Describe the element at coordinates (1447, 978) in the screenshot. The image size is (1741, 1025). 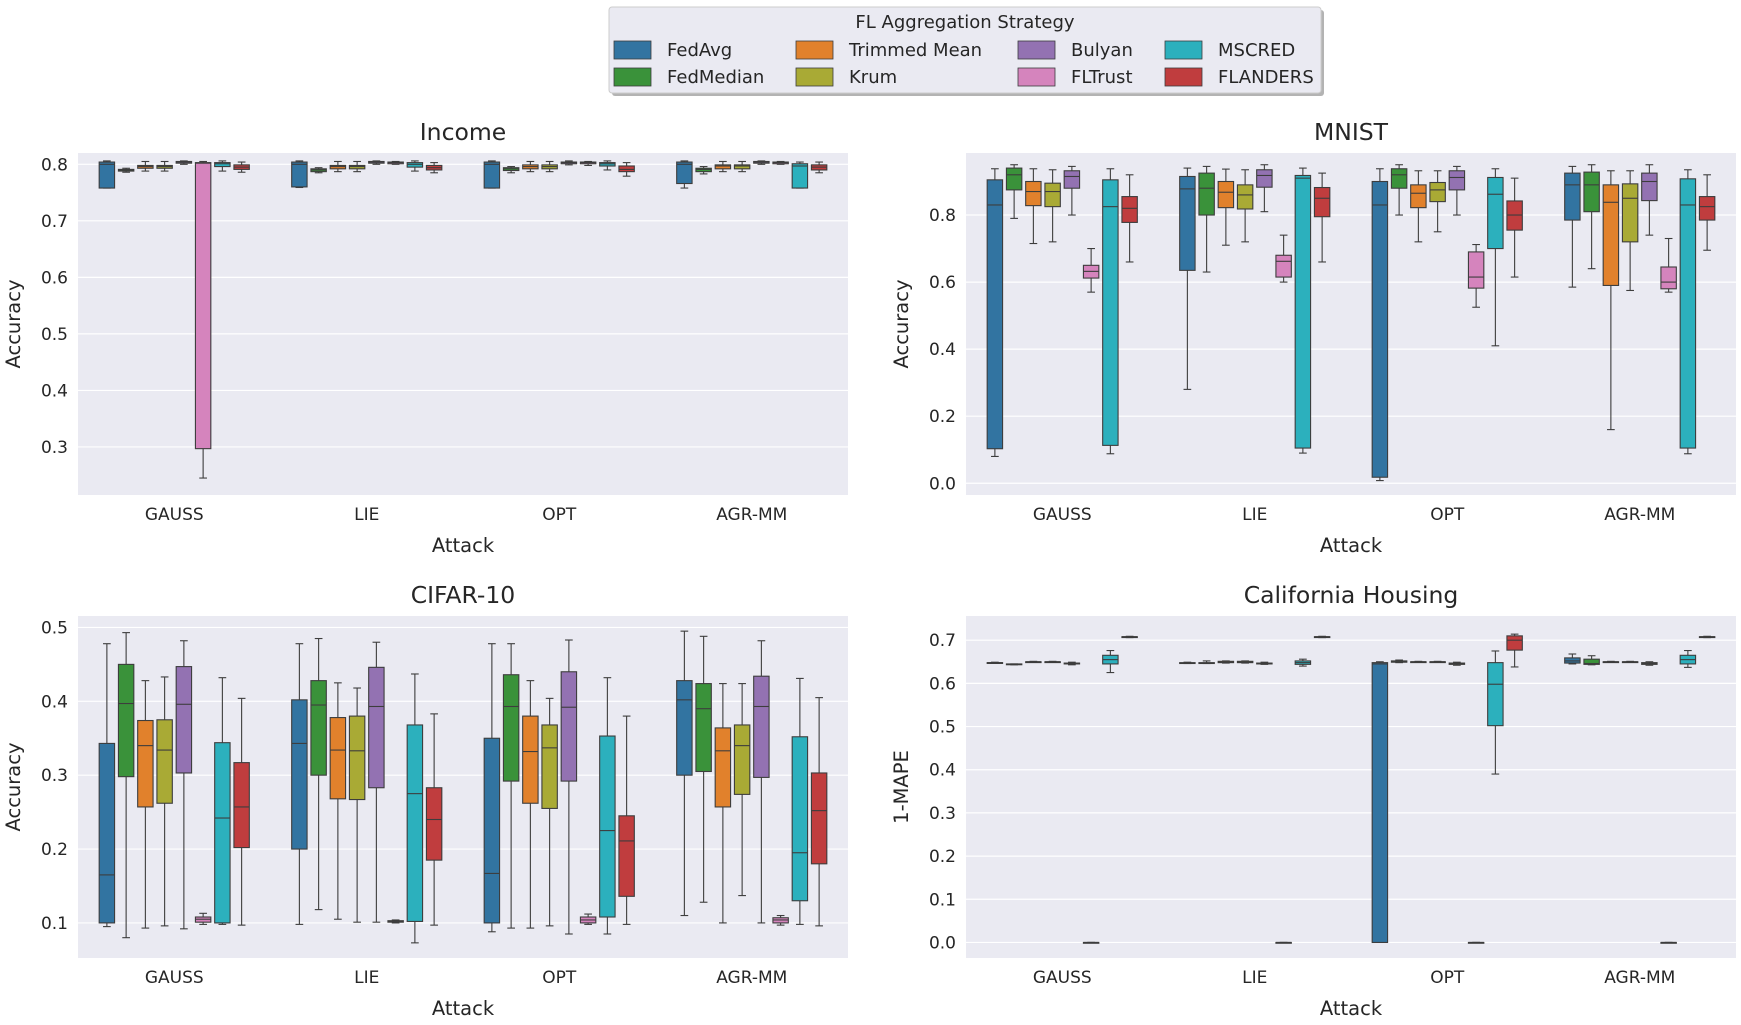
I see `x-tick-label: OPT` at that location.